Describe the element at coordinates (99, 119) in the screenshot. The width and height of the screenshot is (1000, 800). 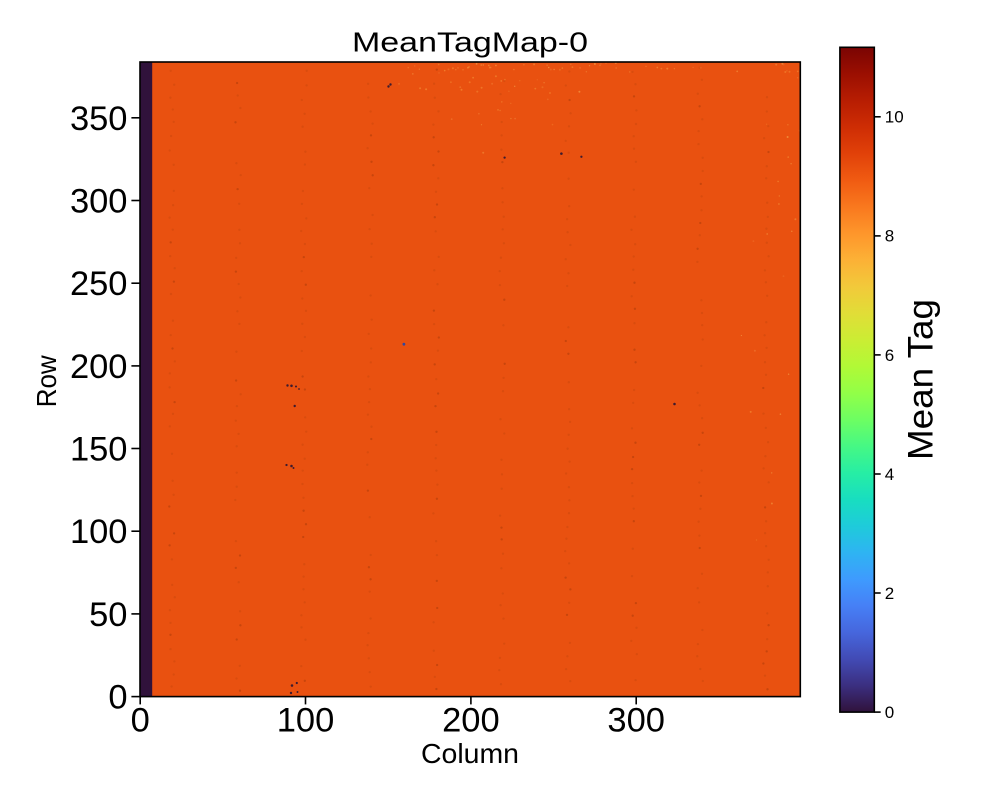
I see `svg-text: 350` at that location.